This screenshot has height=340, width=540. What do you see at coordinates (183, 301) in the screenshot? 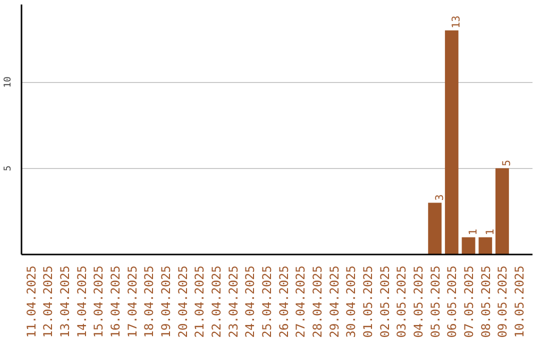
I see `x-tick-label: 20.04.2025` at bounding box center [183, 301].